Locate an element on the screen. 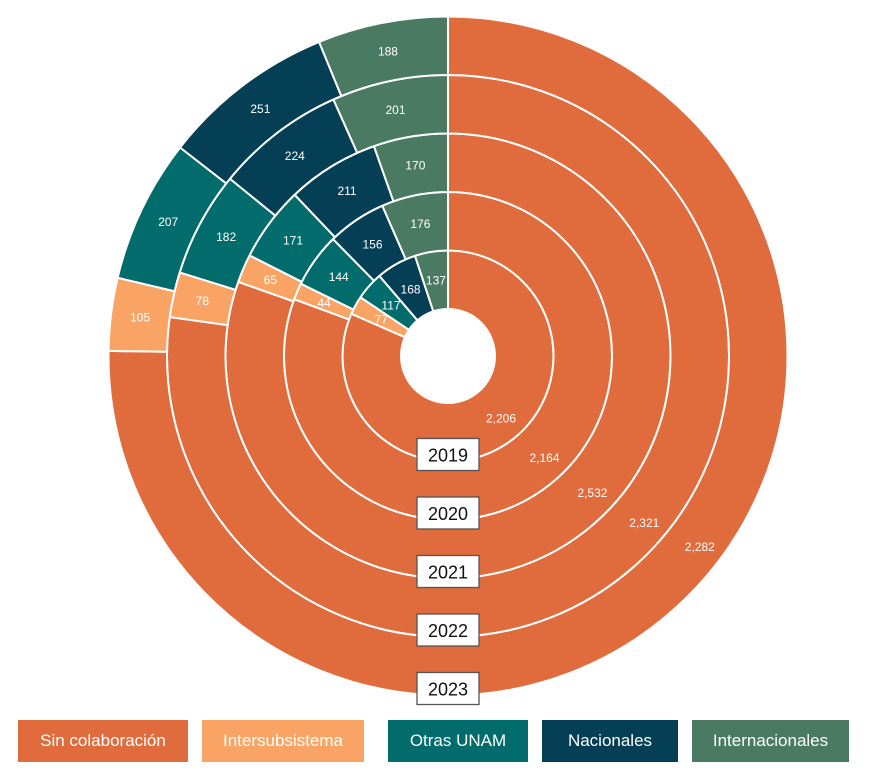 This screenshot has width=882, height=770. svg-text: 2019 is located at coordinates (448, 456).